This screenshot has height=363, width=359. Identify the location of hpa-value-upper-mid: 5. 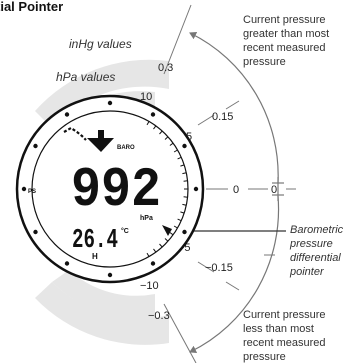
(189, 137).